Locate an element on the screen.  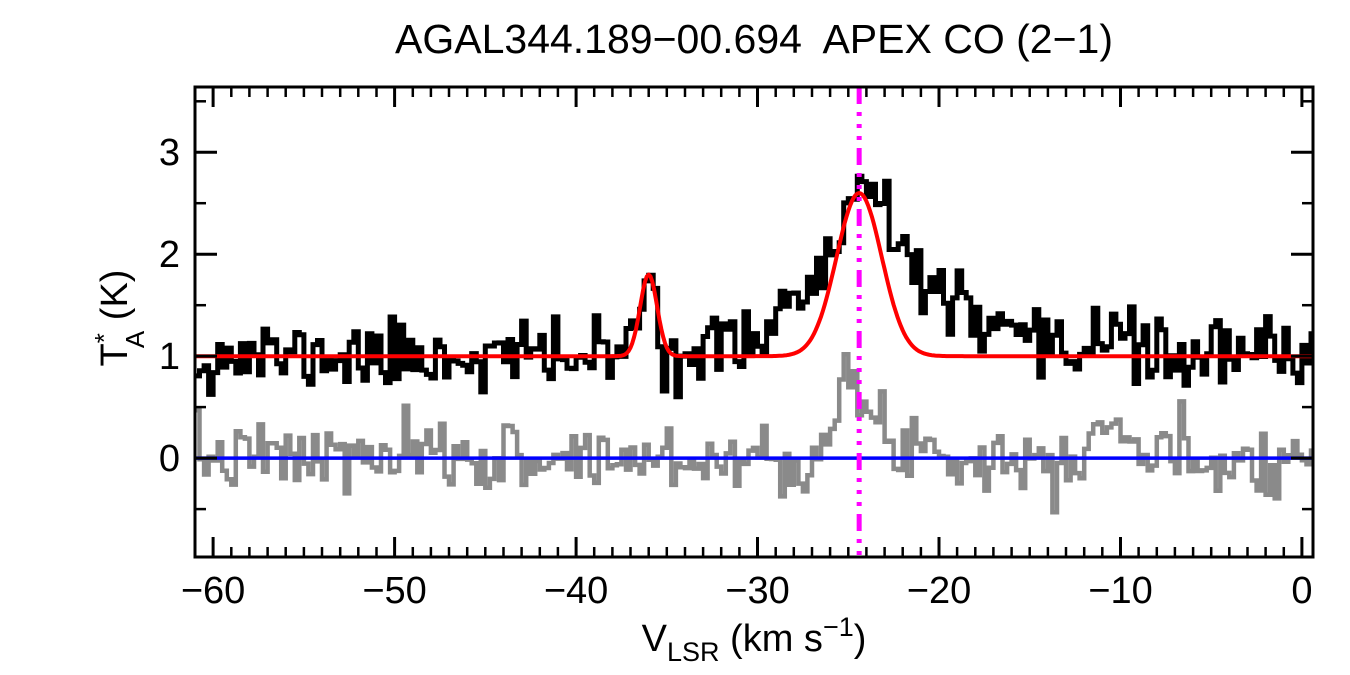
x-tick-label: −30 is located at coordinates (757, 591).